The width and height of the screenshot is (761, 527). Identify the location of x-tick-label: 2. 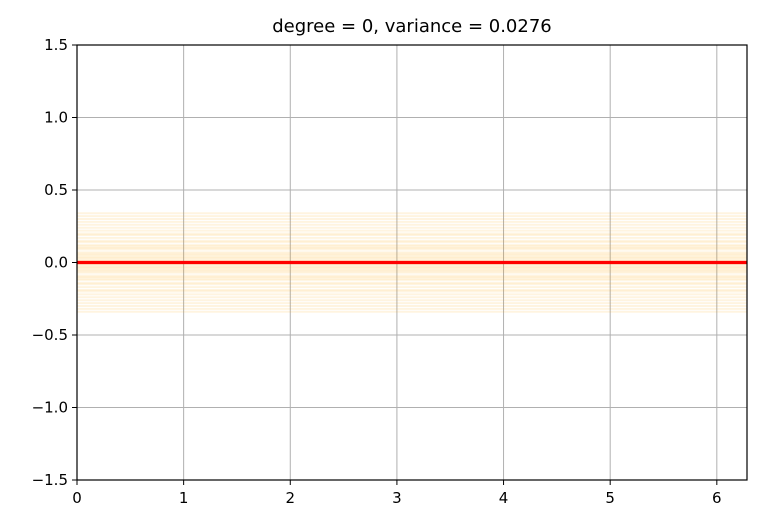
(291, 498).